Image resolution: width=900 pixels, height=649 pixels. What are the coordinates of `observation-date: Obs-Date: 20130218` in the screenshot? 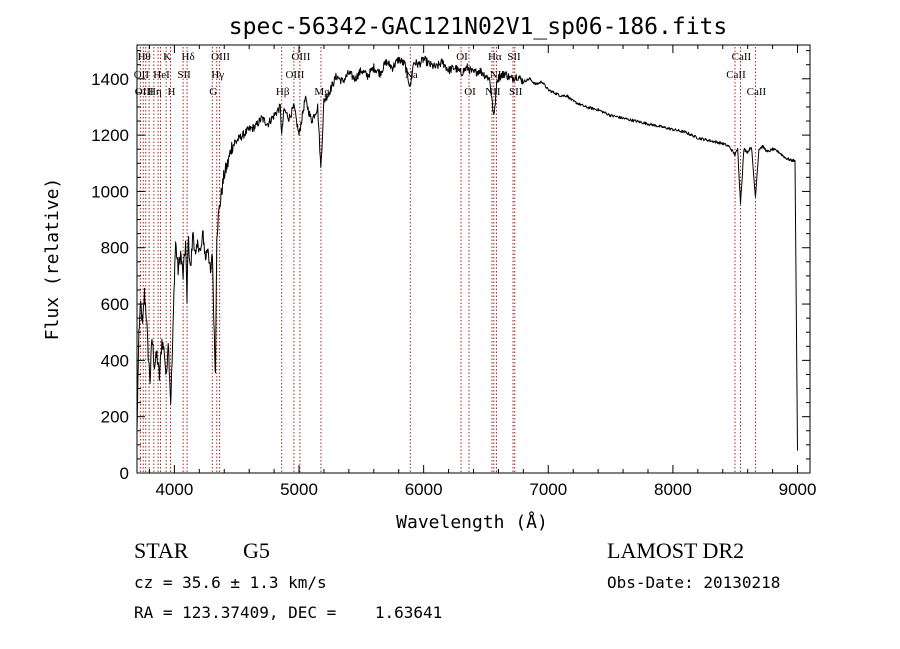 It's located at (694, 582).